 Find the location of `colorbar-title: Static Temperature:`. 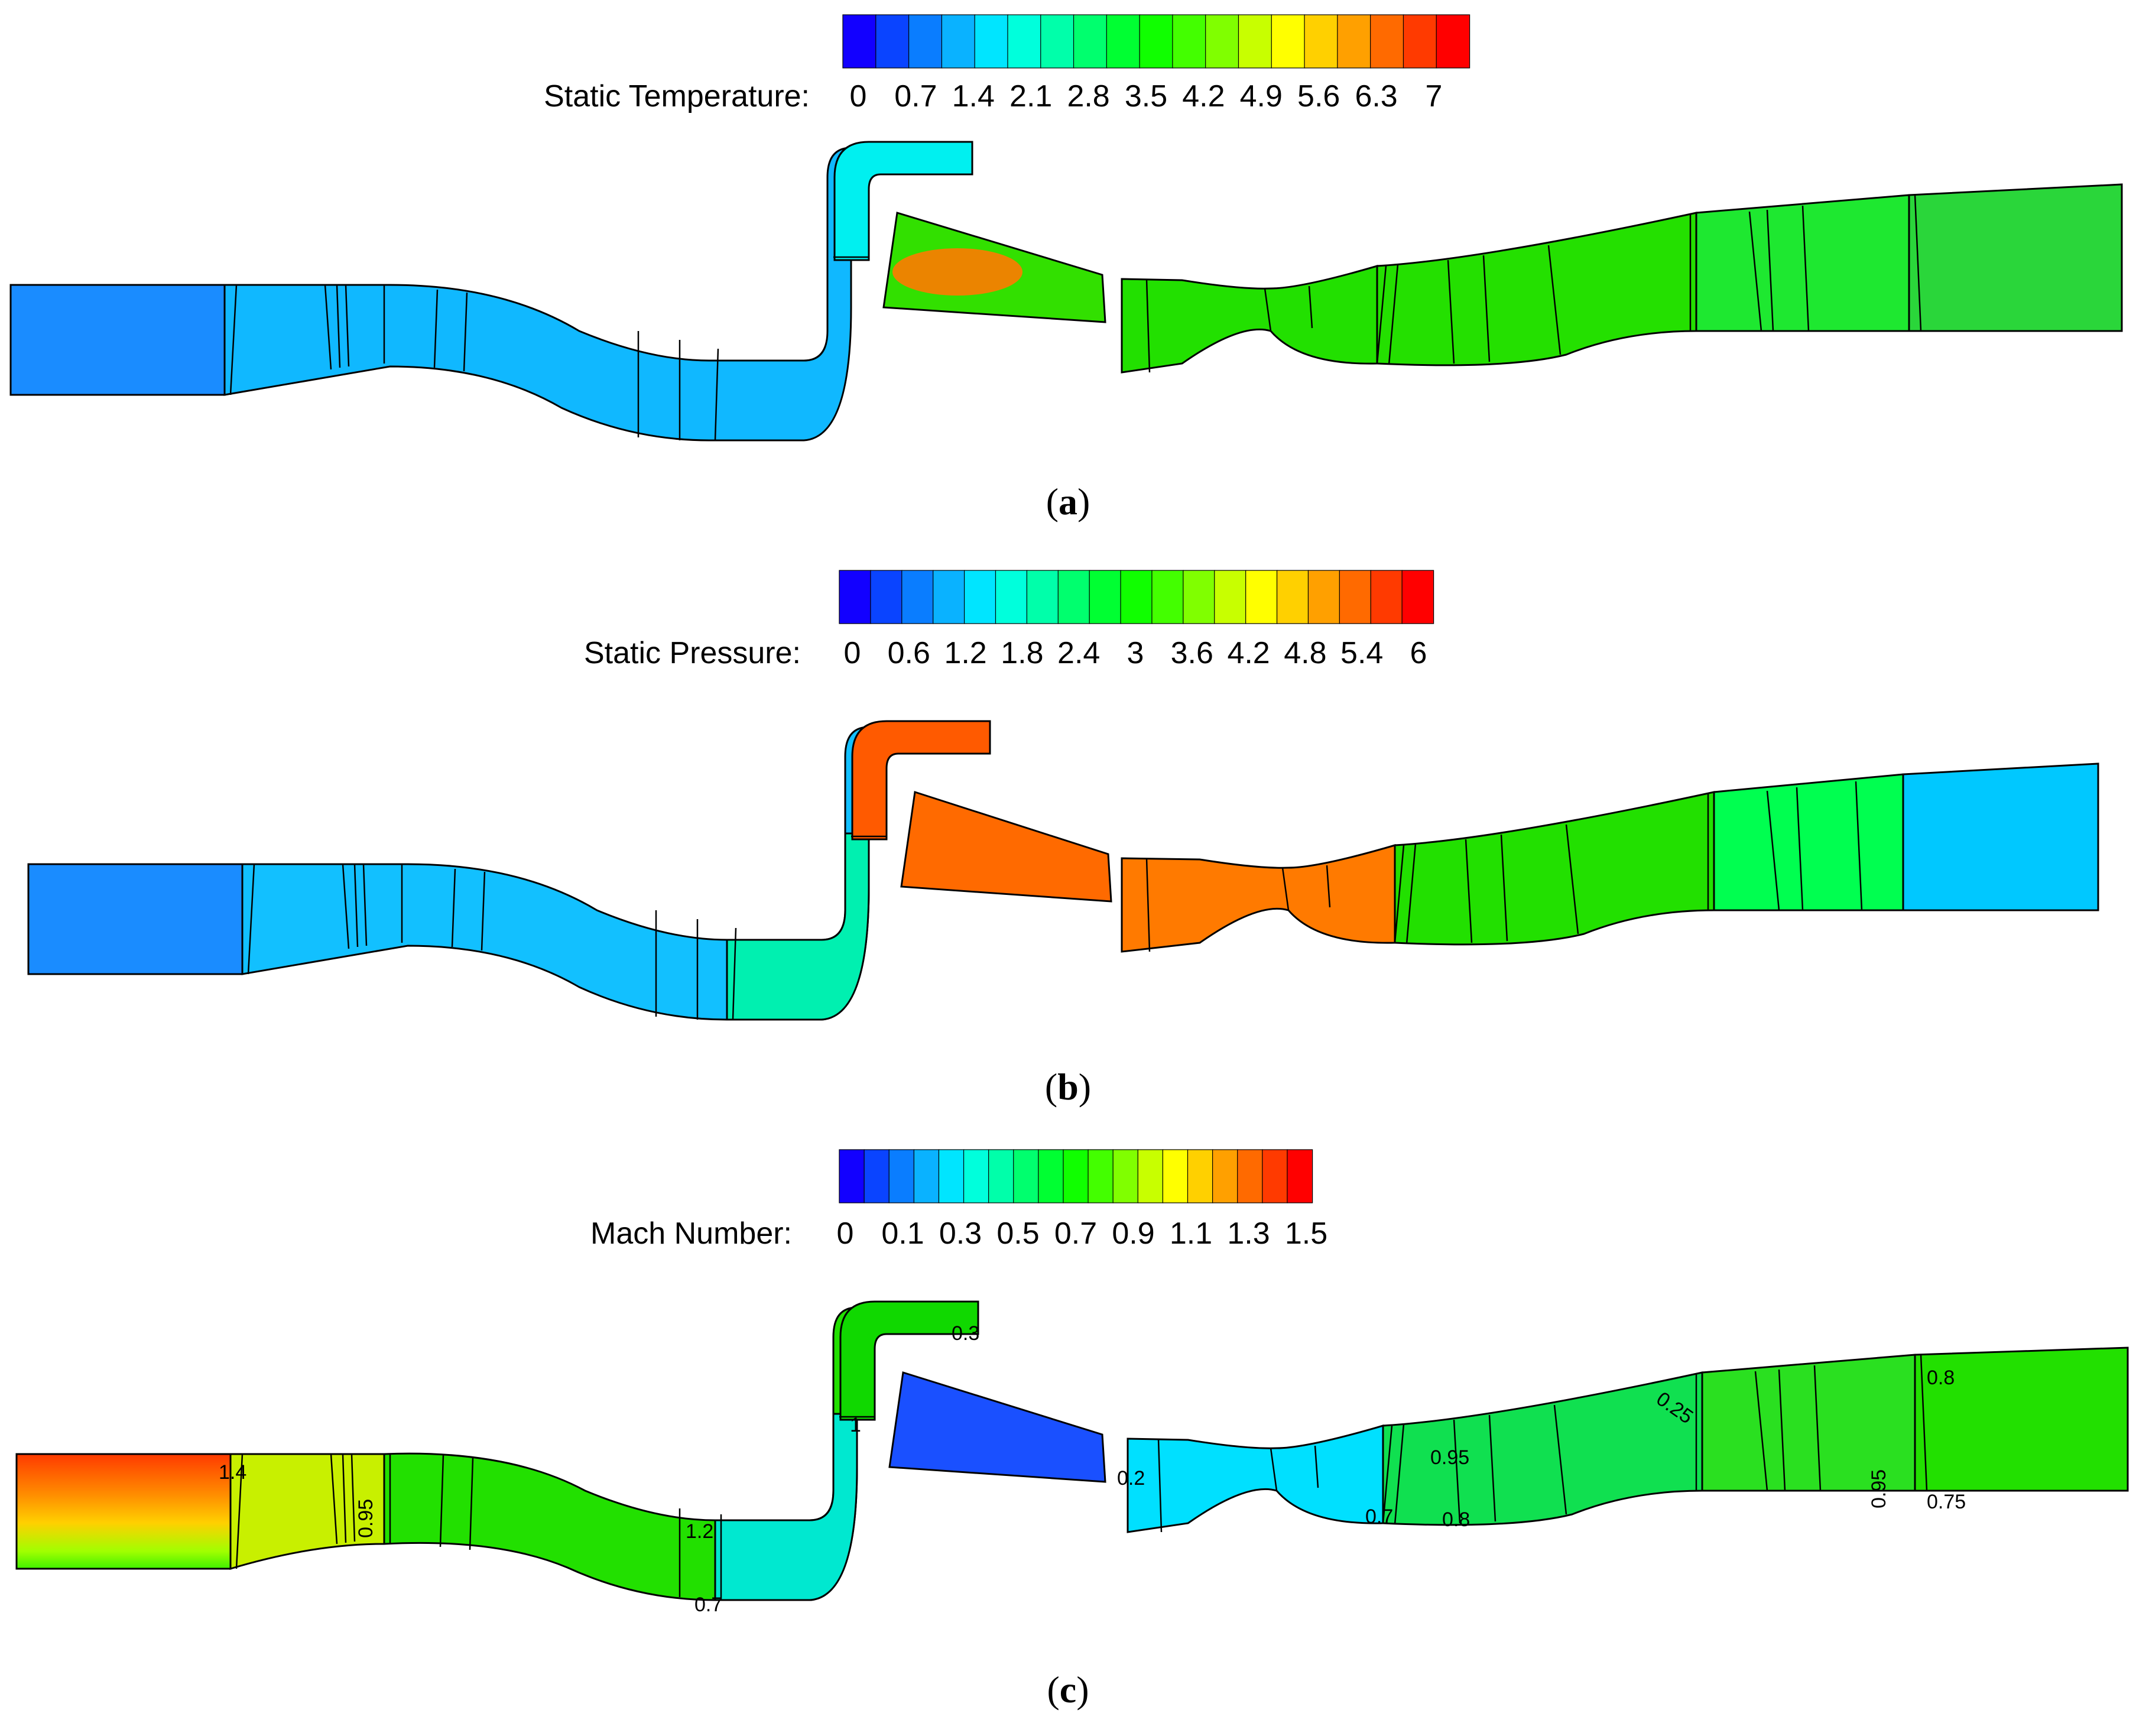

colorbar-title: Static Temperature: is located at coordinates (677, 96).